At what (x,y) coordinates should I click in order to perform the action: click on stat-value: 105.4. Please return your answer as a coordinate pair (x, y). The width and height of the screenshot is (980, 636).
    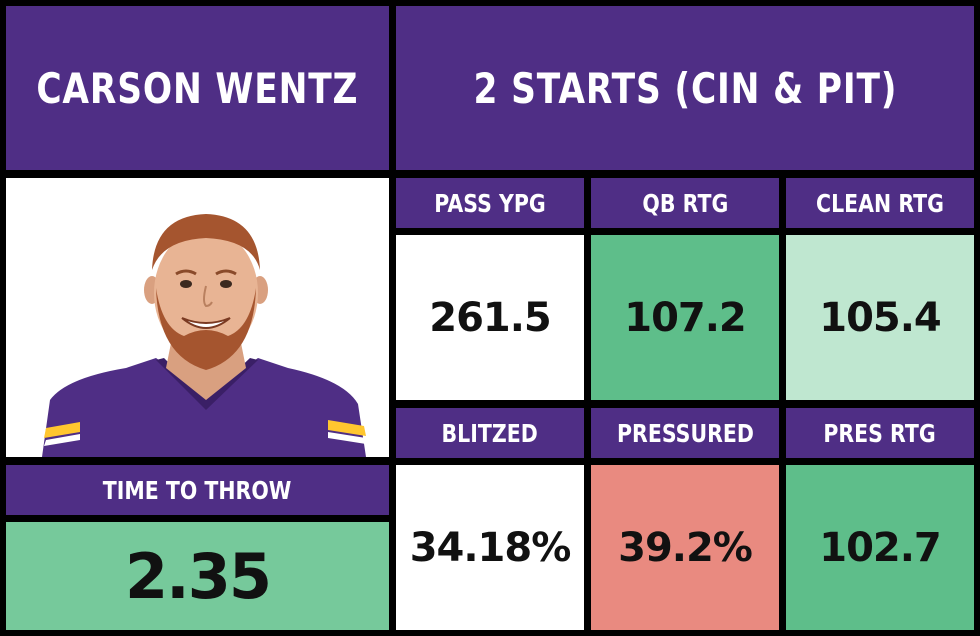
    Looking at the image, I should click on (880, 317).